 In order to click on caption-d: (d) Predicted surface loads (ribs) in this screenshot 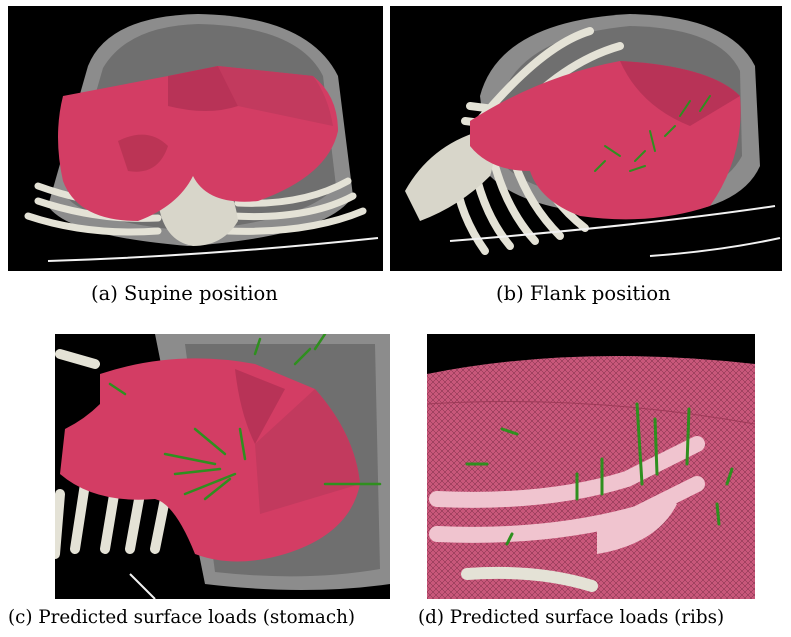, I will do `click(571, 617)`.